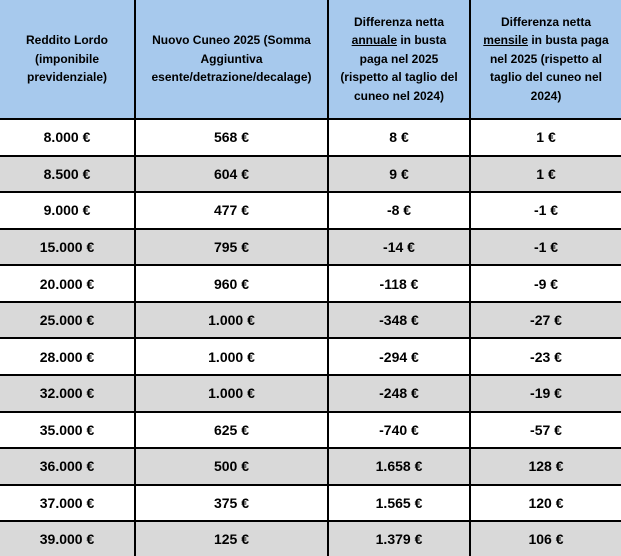  Describe the element at coordinates (67, 503) in the screenshot. I see `cell-reddito-lordo: 37.000 €` at that location.